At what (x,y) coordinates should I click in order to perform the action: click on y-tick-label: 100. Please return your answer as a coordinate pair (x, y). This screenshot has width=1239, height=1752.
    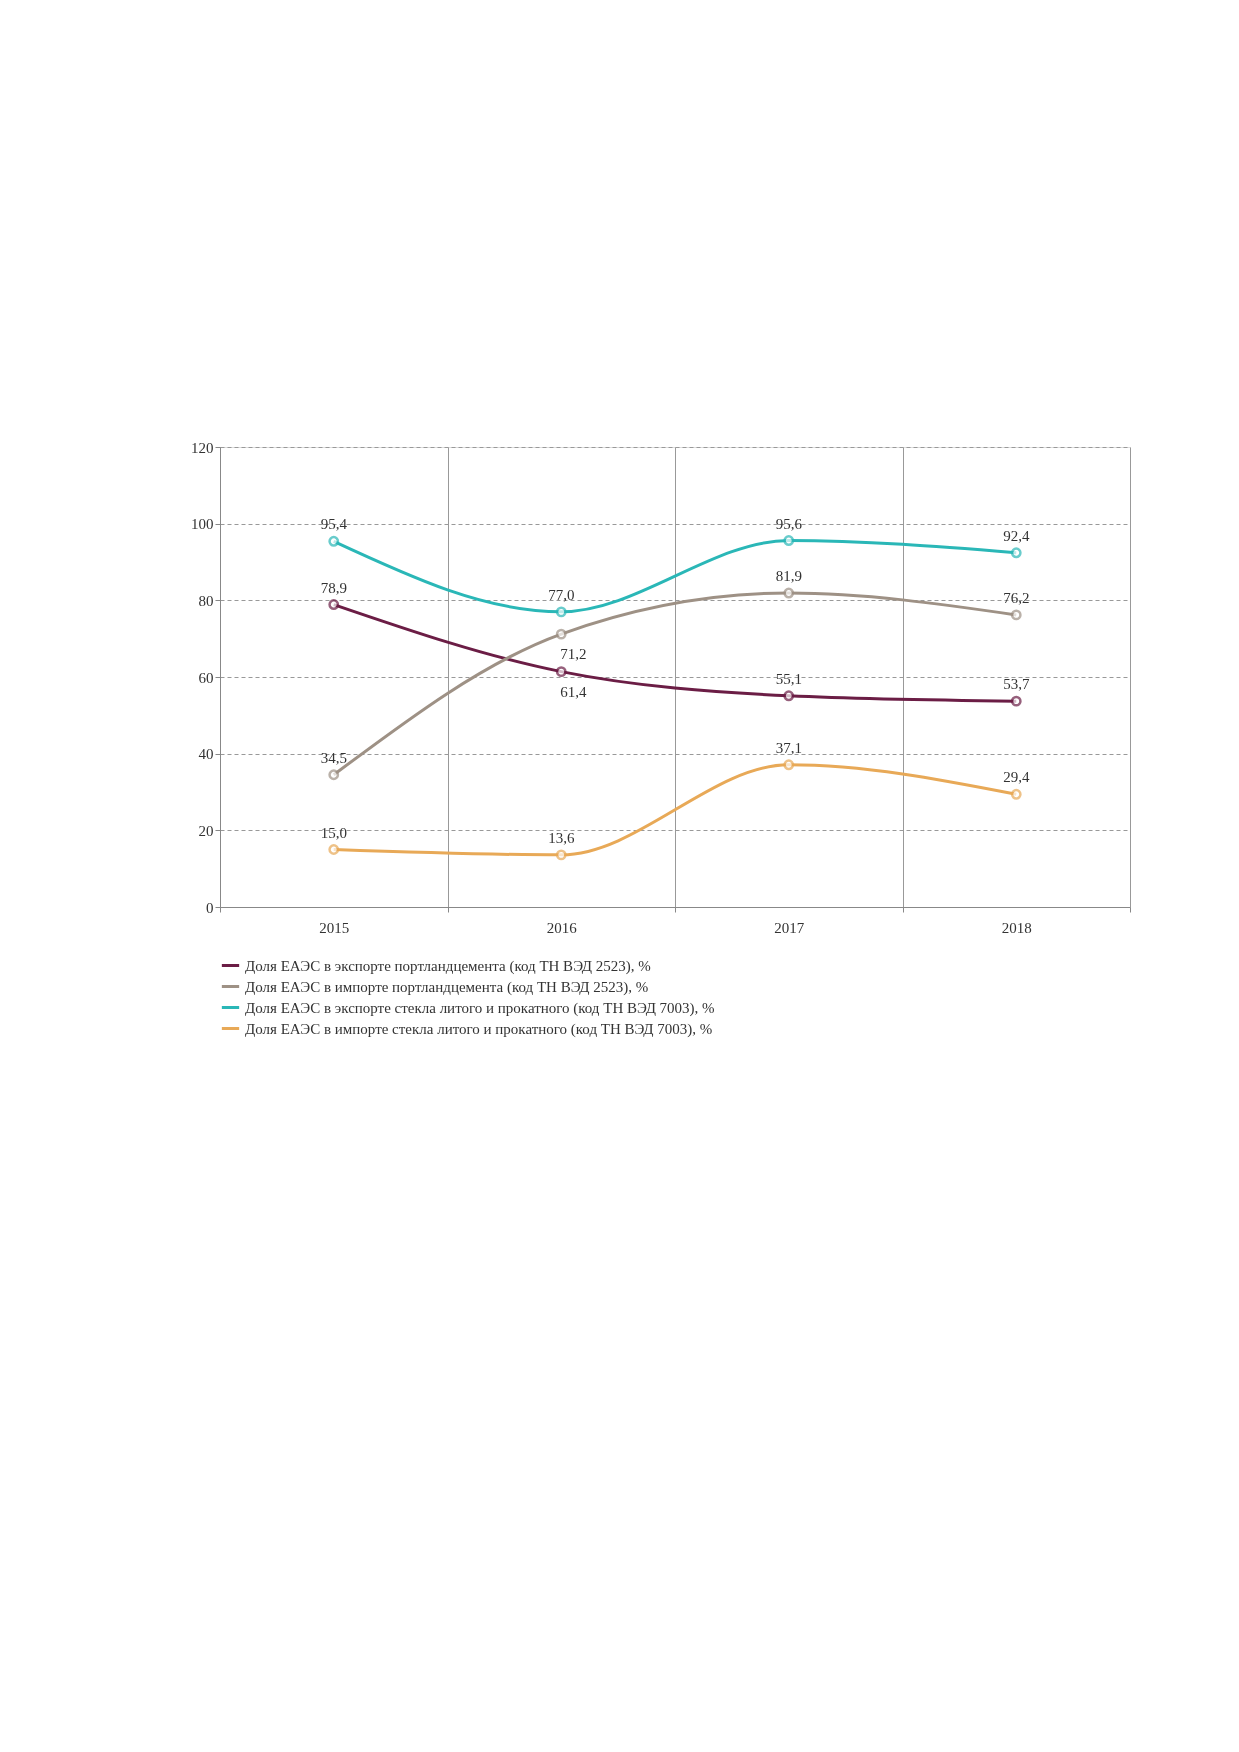
    Looking at the image, I should click on (202, 524).